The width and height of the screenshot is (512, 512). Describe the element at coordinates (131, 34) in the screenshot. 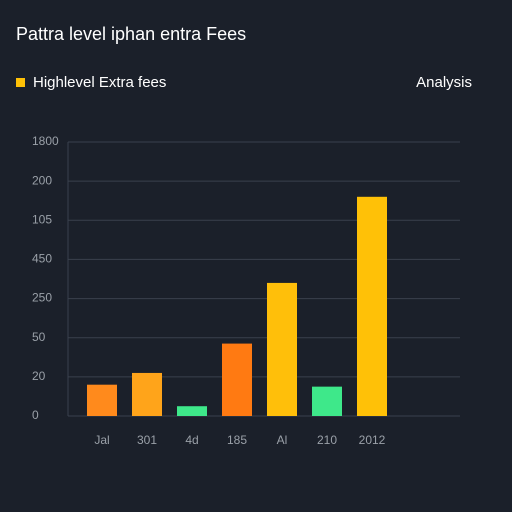

I see `chart-title: Pattra level iphan entra Fees` at that location.